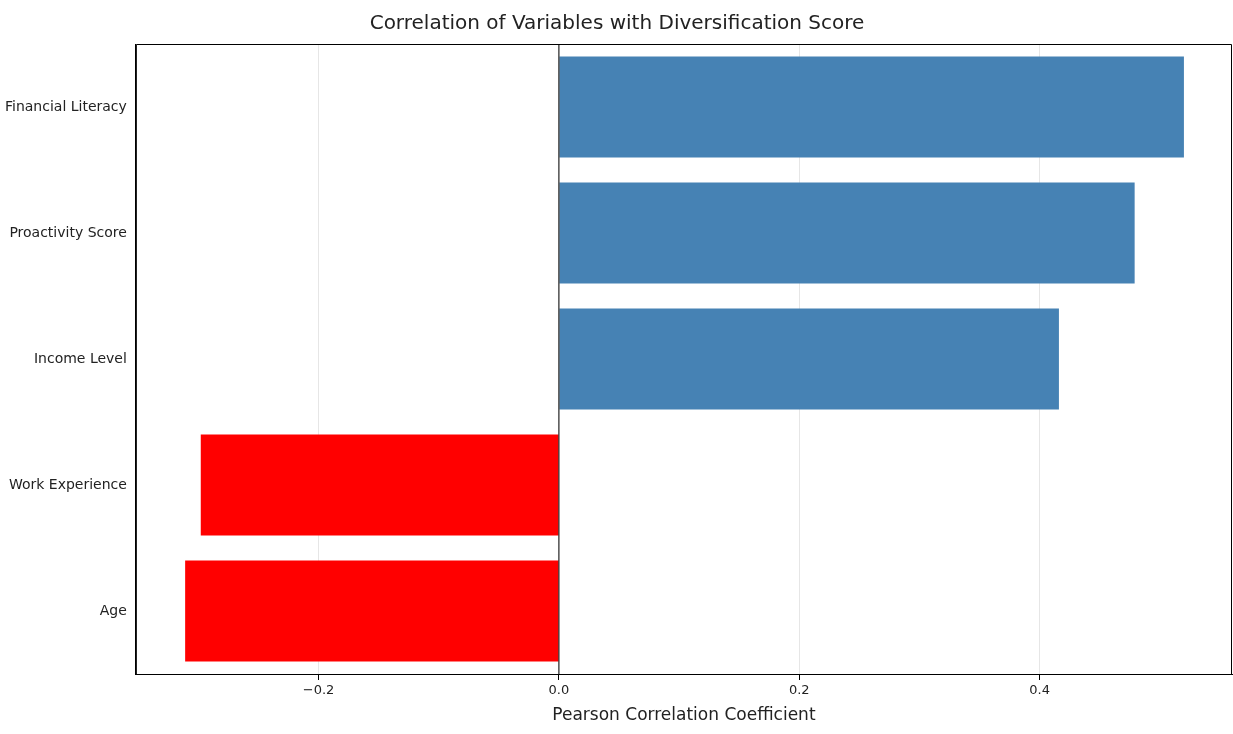 This screenshot has width=1233, height=734. I want to click on x-tick-label: 0.0, so click(559, 690).